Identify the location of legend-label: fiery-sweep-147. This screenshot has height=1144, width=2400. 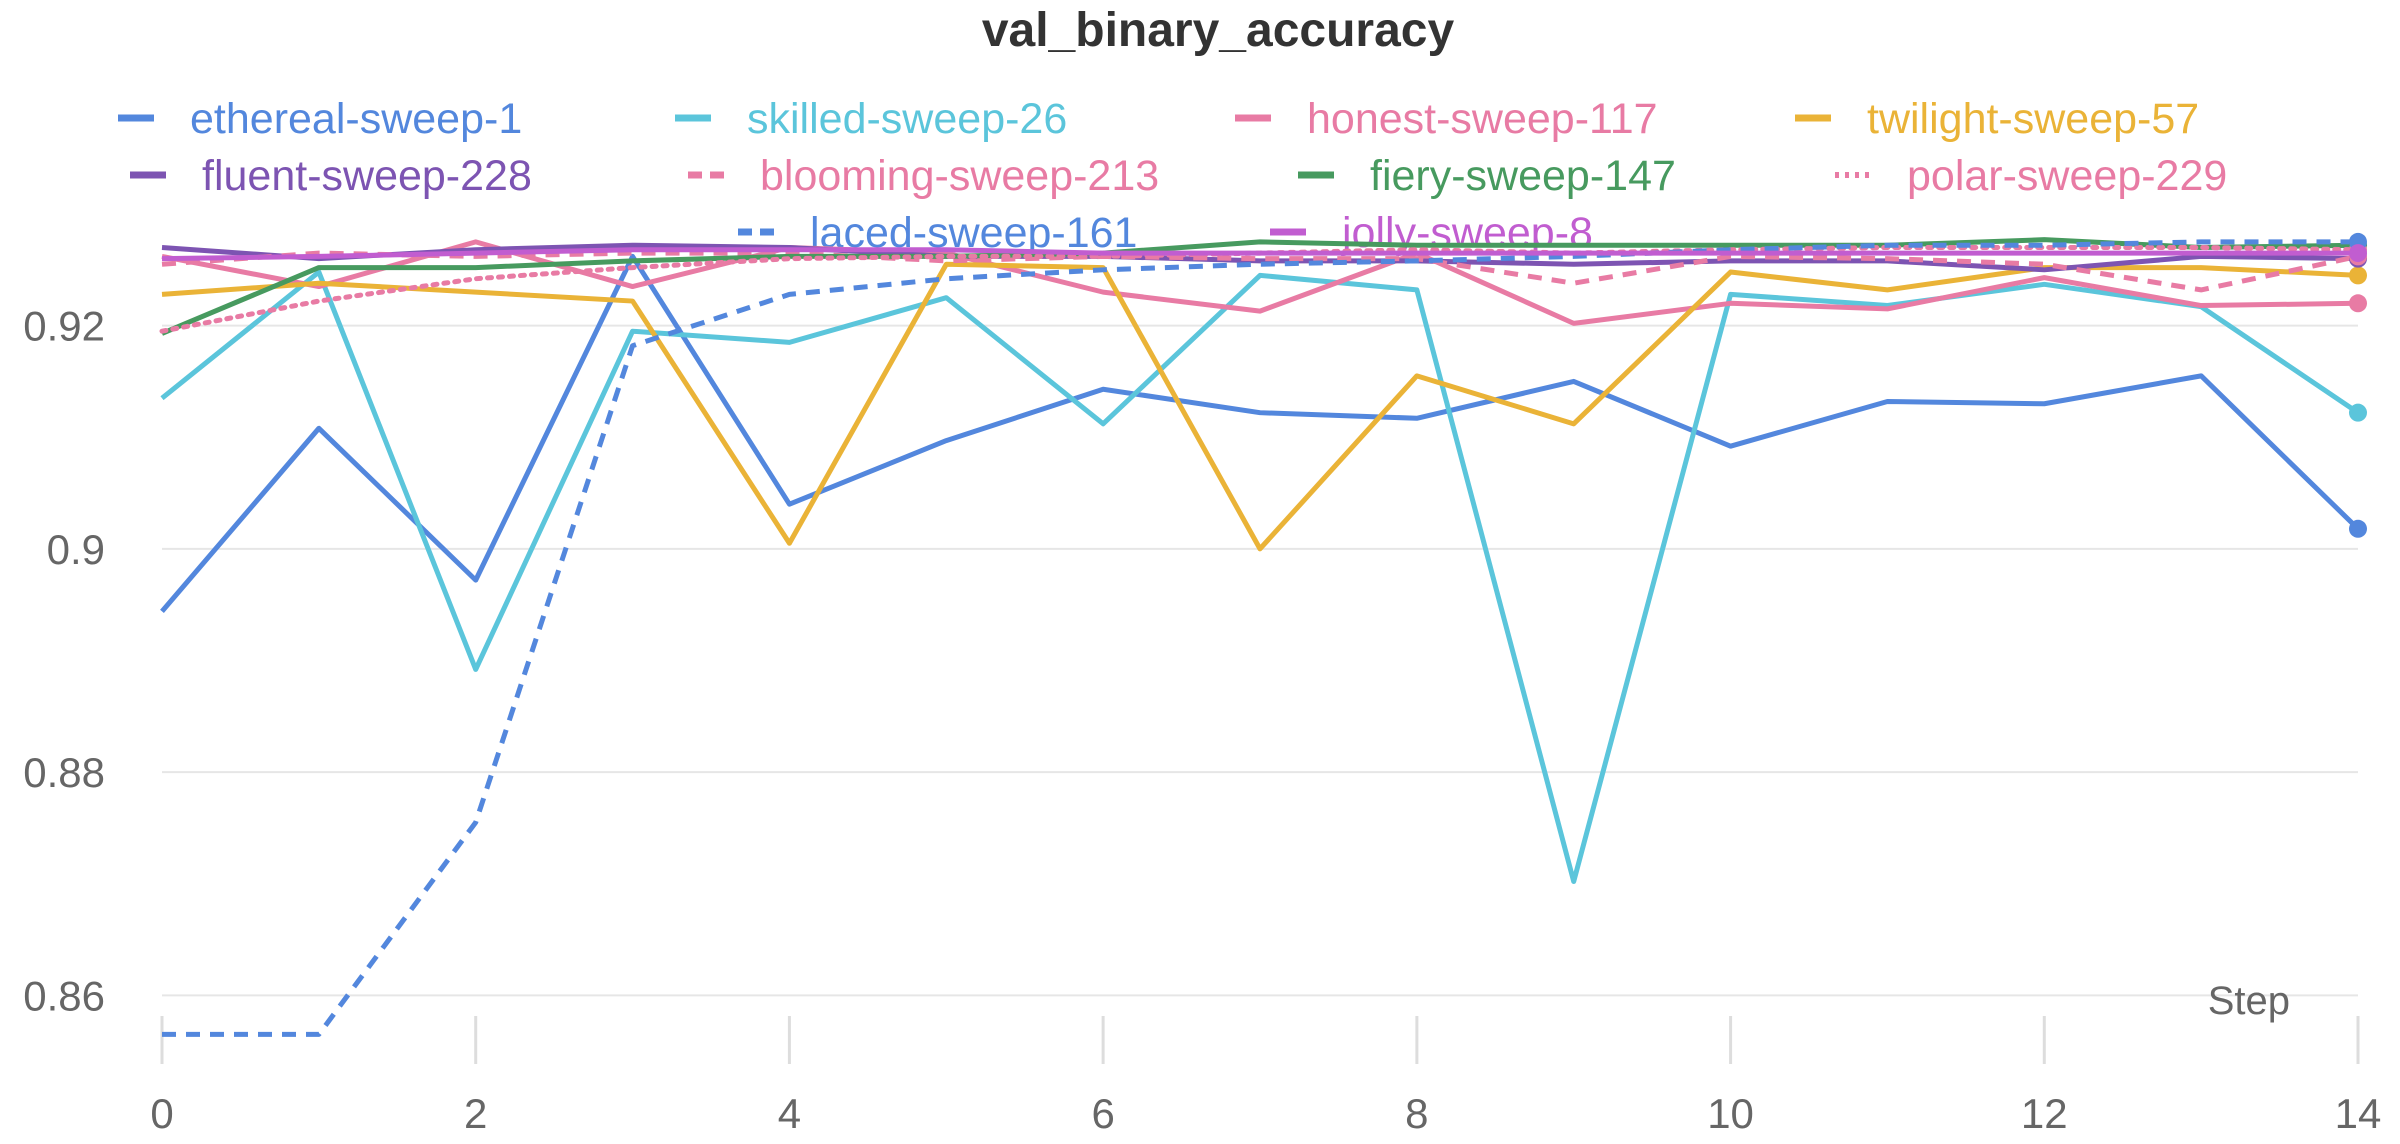
(1523, 176).